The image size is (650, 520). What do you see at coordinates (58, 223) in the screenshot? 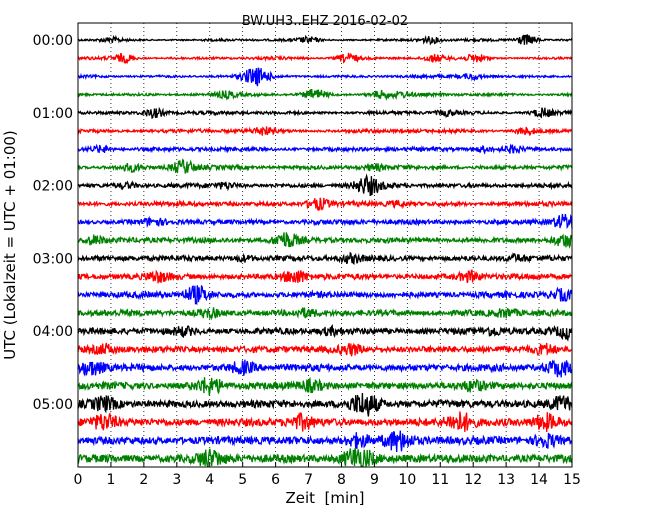
I see `y-axis-ticks: 00:00 01:00 02:00 03:00 04:00 05:00` at bounding box center [58, 223].